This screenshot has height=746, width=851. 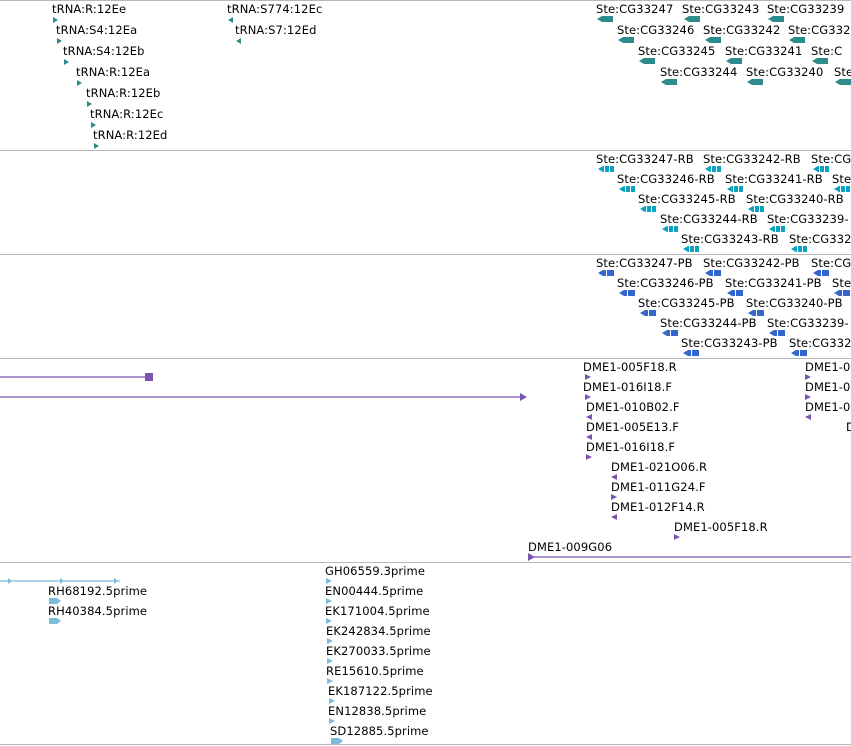 What do you see at coordinates (689, 557) in the screenshot?
I see `clone-span-icon` at bounding box center [689, 557].